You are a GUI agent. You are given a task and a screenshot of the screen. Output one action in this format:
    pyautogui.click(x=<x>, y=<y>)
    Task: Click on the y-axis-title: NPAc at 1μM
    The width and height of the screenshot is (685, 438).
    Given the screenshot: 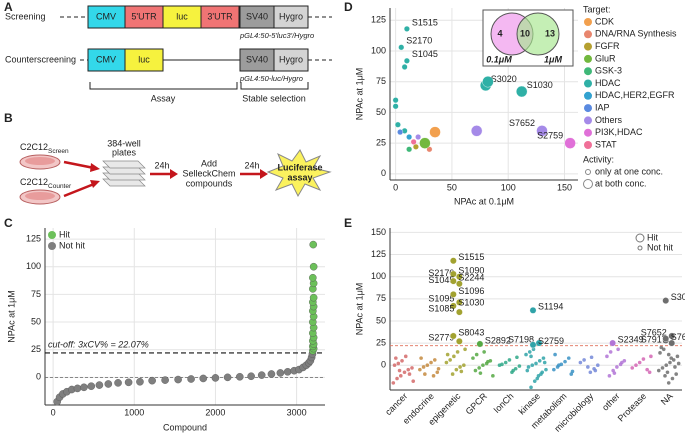 What is the action you would take?
    pyautogui.click(x=359, y=309)
    